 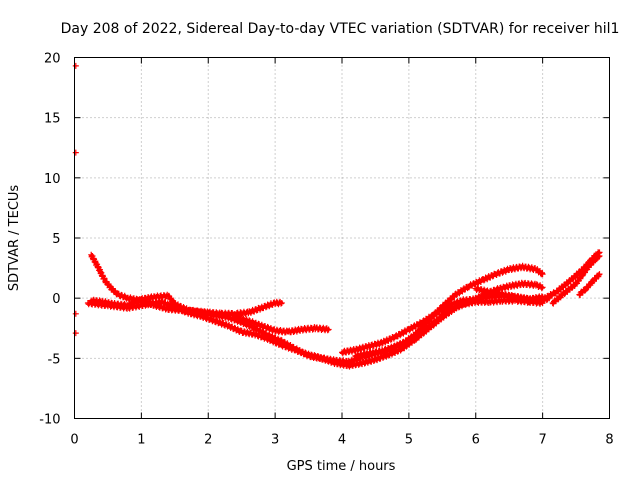 I want to click on series-isolated, so click(x=75, y=199).